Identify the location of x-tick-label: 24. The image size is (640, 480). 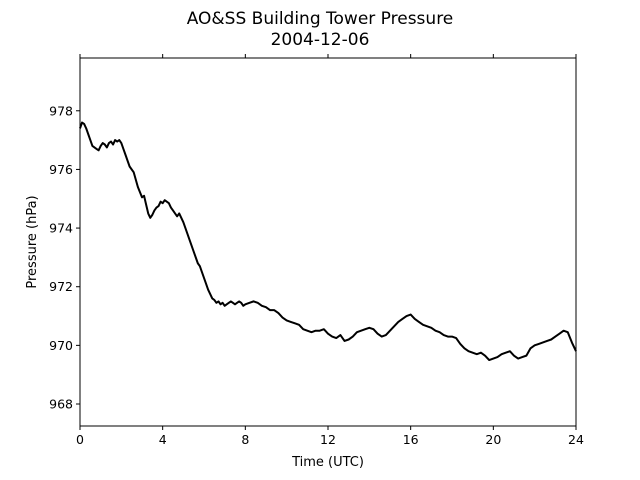
(576, 439).